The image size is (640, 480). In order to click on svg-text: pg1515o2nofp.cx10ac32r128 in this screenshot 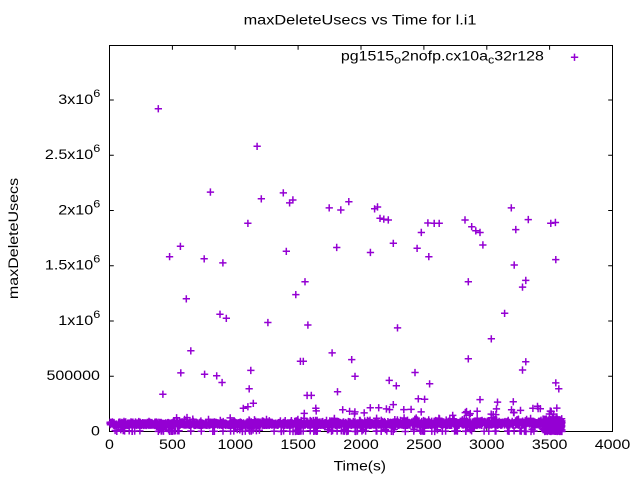, I will do `click(442, 57)`.